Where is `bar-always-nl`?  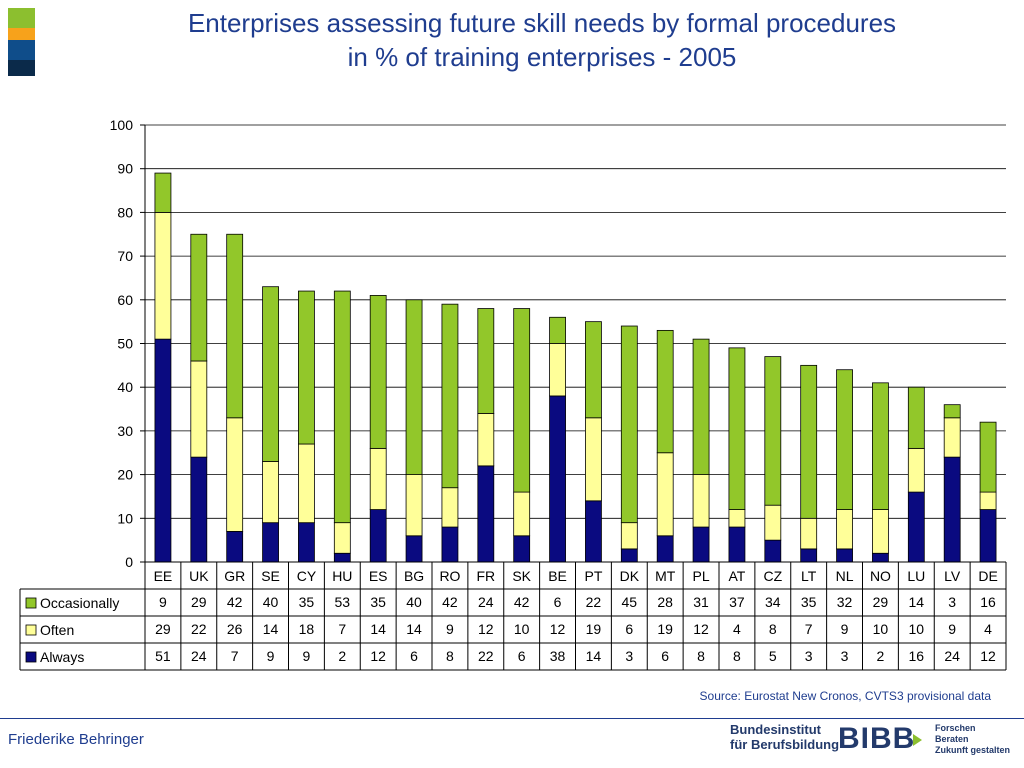
bar-always-nl is located at coordinates (844, 555).